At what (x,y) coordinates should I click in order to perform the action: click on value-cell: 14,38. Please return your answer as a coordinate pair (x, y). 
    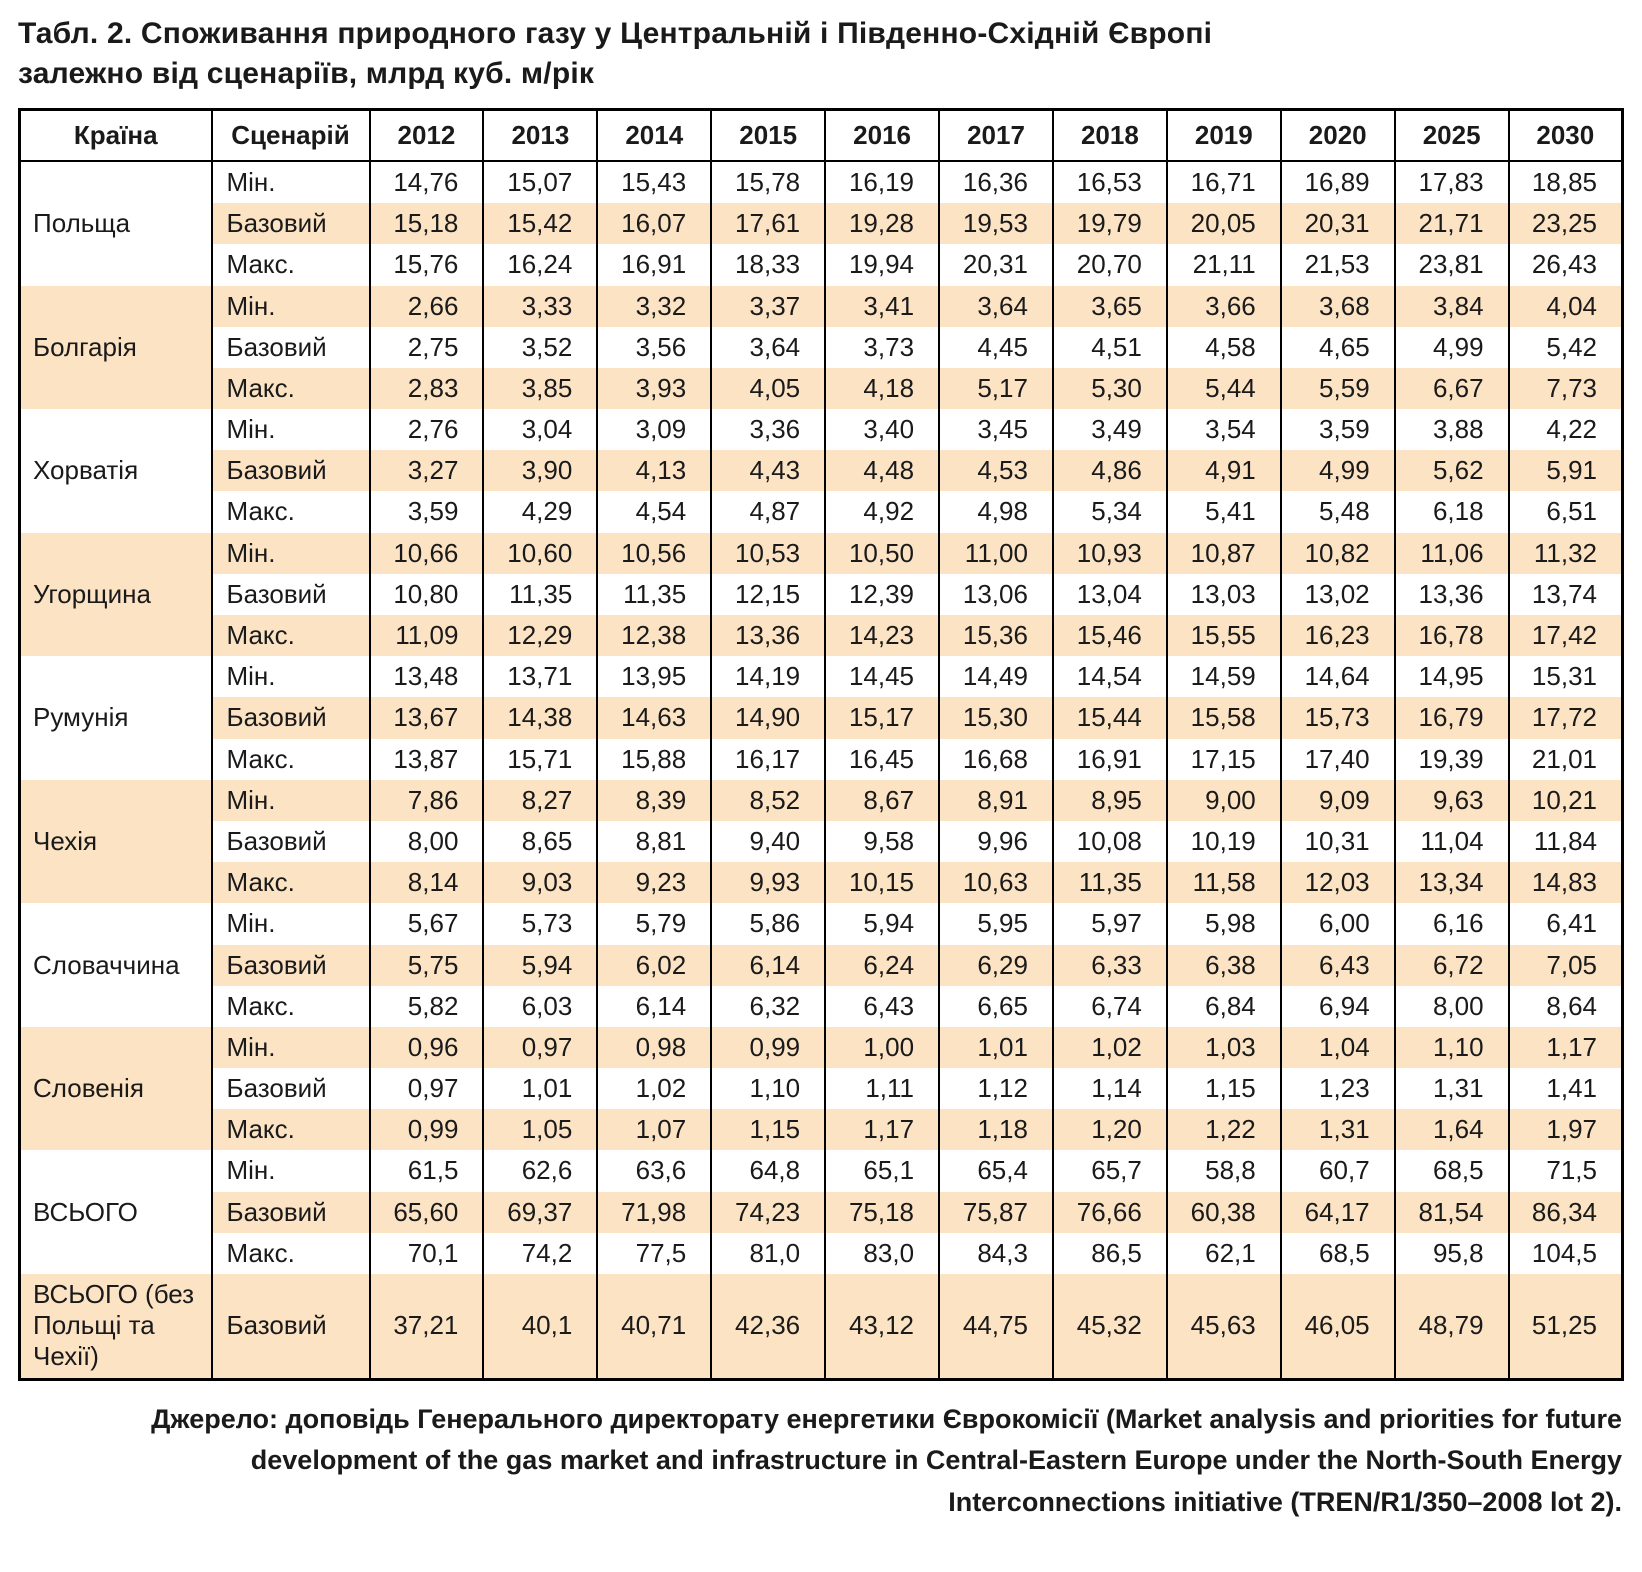
    Looking at the image, I should click on (540, 718).